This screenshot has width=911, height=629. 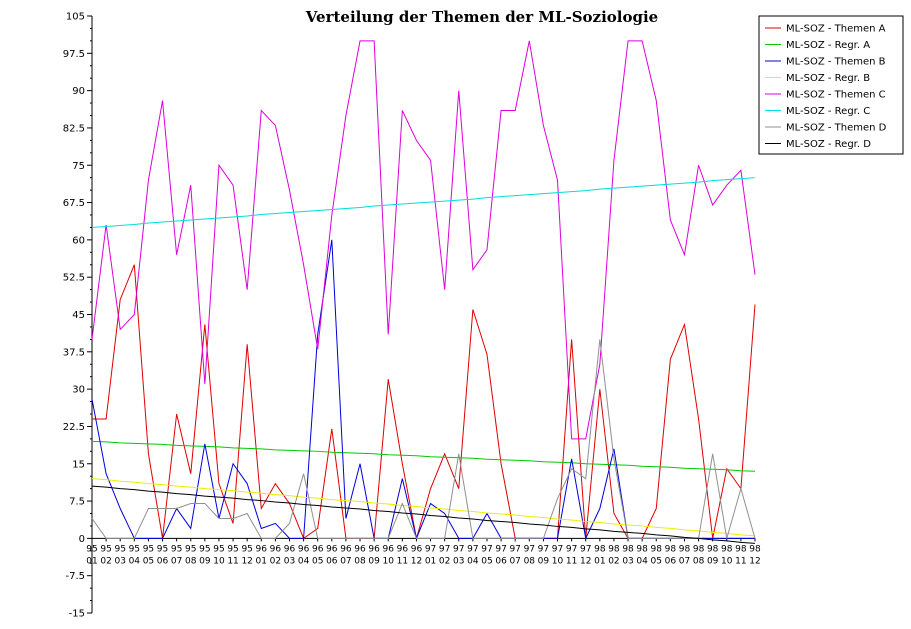 I want to click on legend-label: ML-SOZ - Themen C, so click(x=836, y=95).